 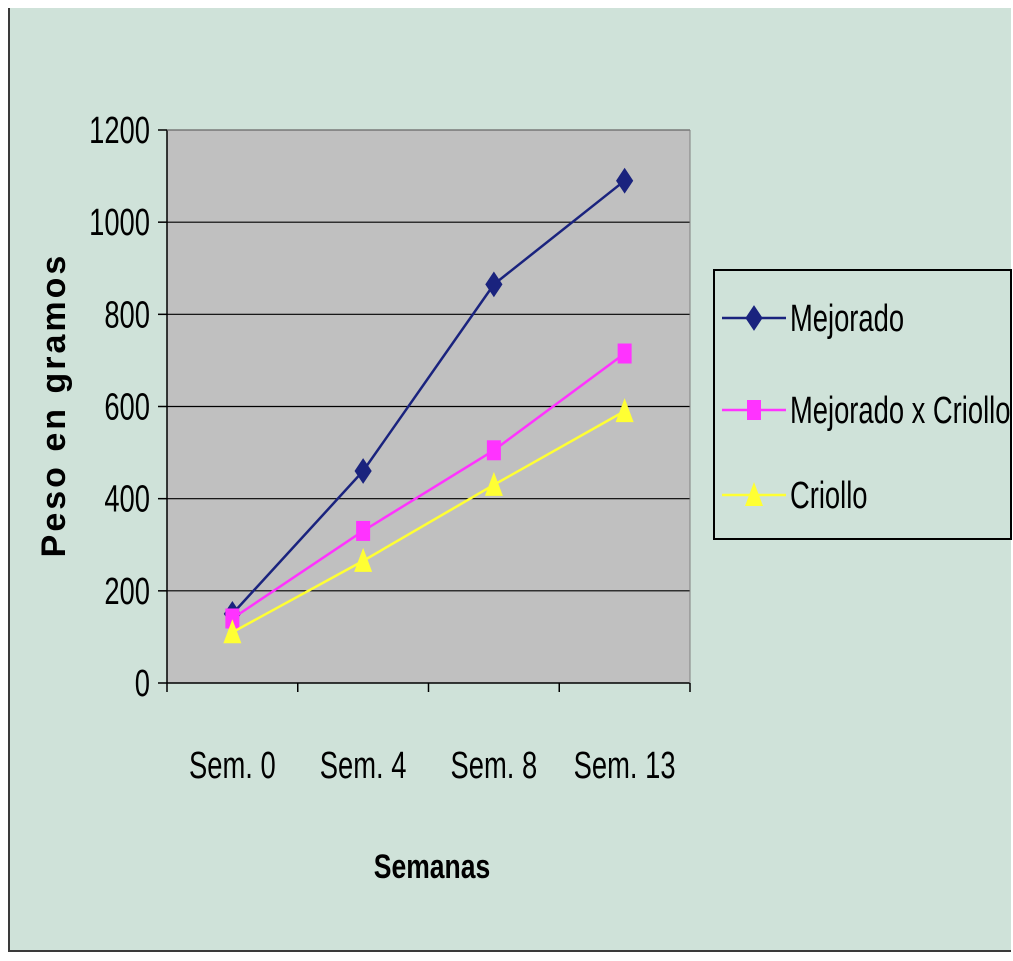 I want to click on legend: Mejorado Mejorado x Criollo Criollo, so click(x=862, y=404).